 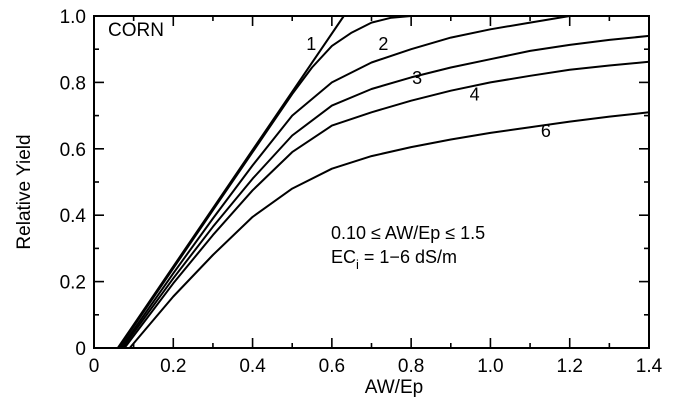 What do you see at coordinates (408, 257) in the screenshot?
I see `annotation-ec-suffix: = 1−6 dS/m` at bounding box center [408, 257].